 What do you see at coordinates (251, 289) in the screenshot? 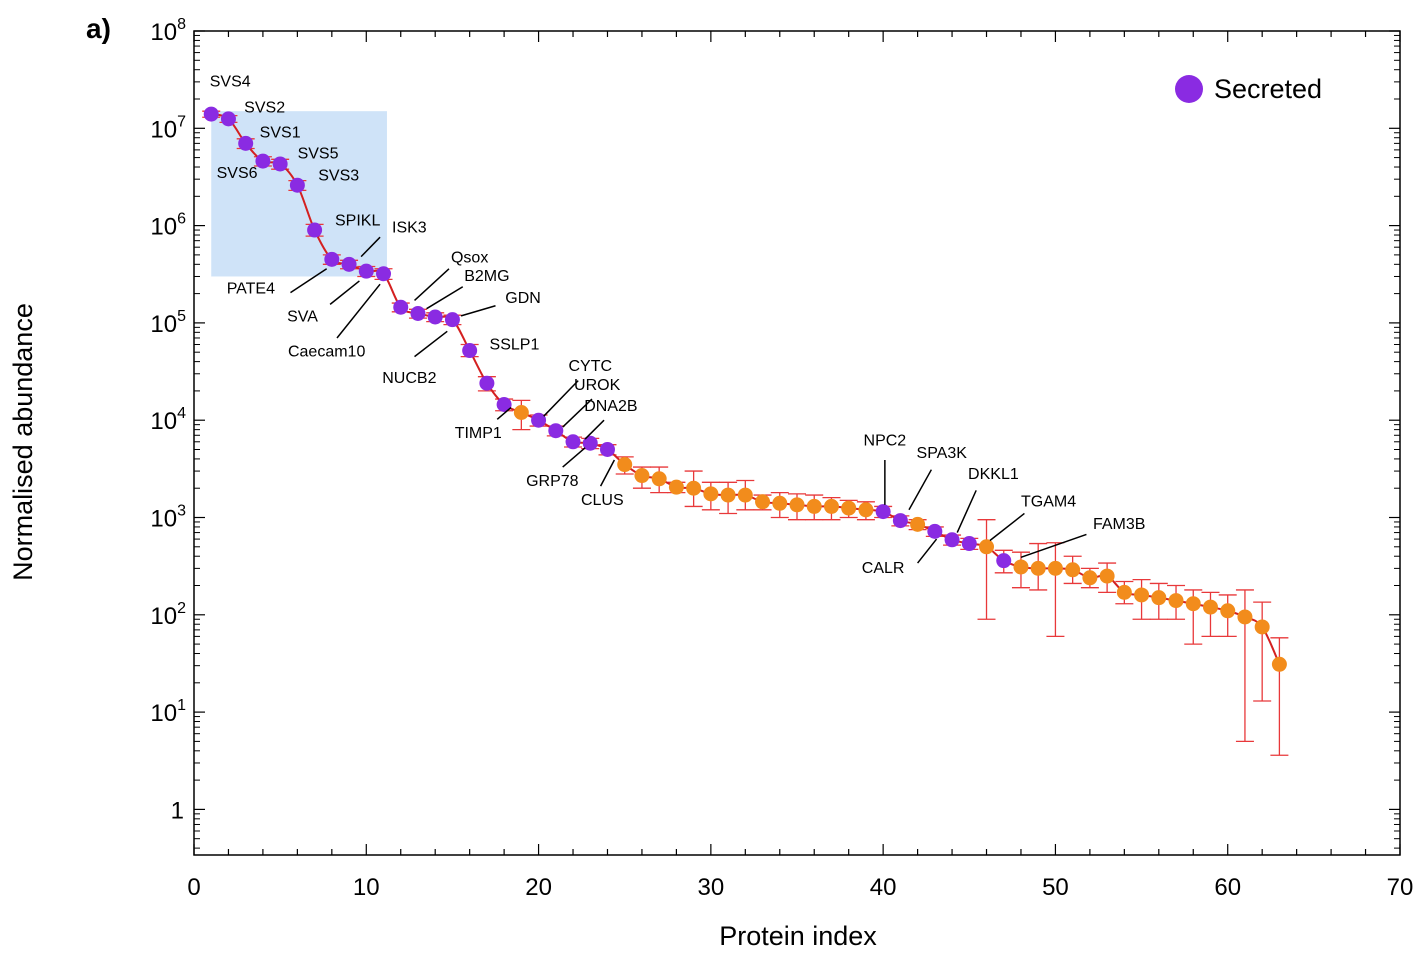
I see `annotation-label: PATE4` at bounding box center [251, 289].